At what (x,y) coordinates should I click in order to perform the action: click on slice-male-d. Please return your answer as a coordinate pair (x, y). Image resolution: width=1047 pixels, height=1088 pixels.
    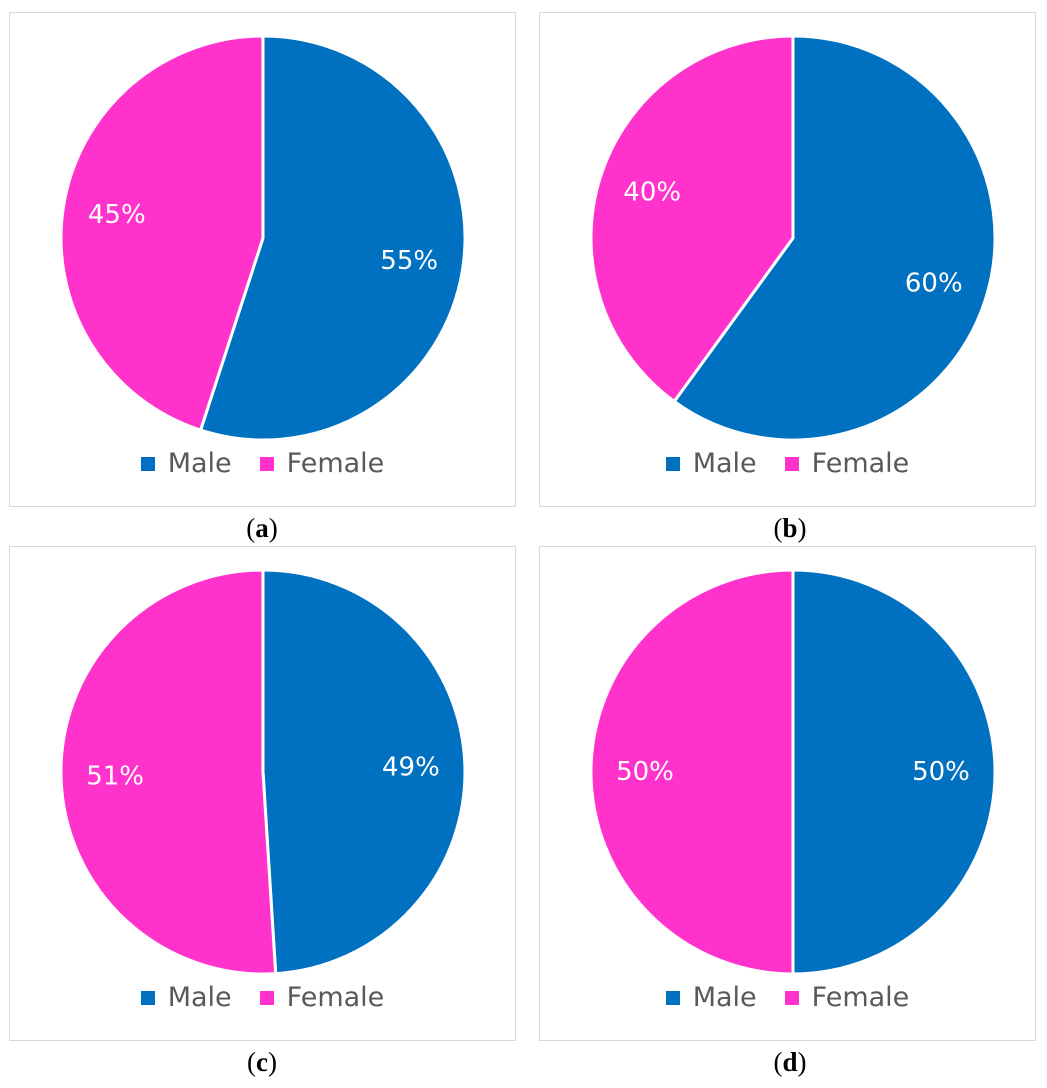
    Looking at the image, I should click on (894, 772).